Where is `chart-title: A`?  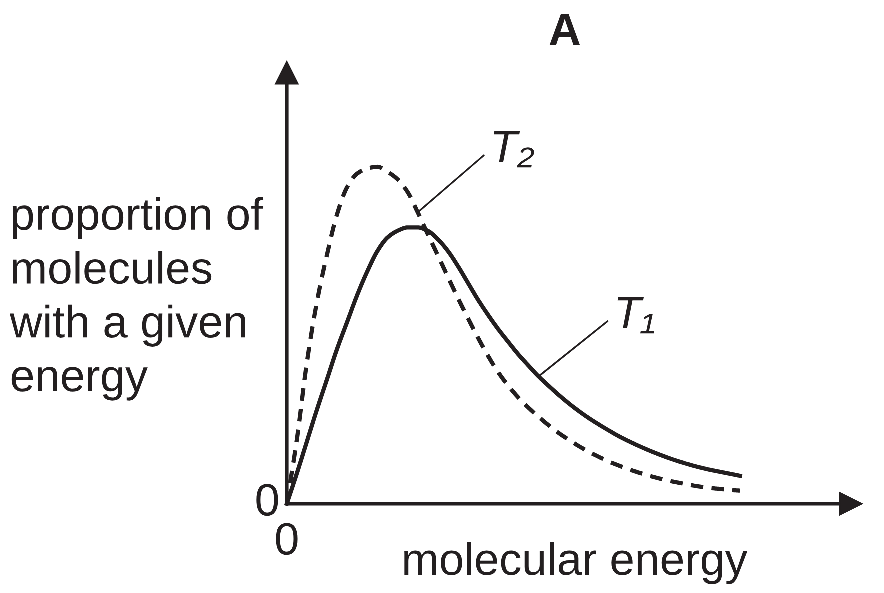 chart-title: A is located at coordinates (565, 30).